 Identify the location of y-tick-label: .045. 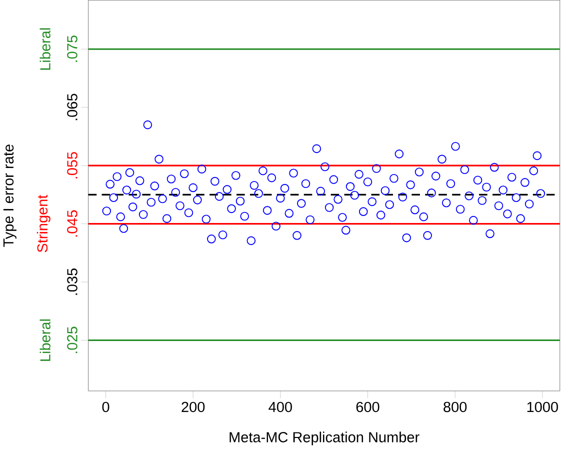
(72, 223).